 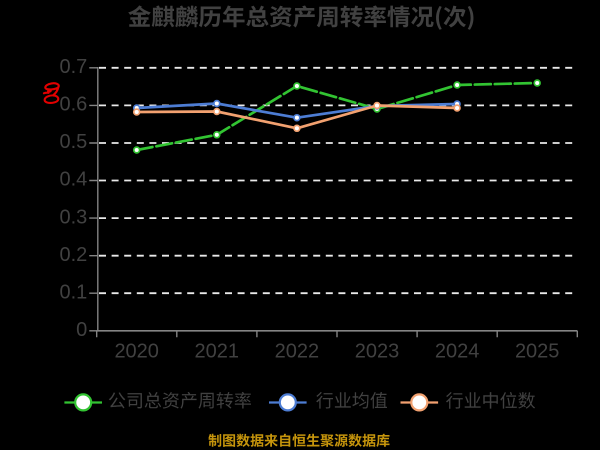 What do you see at coordinates (81, 330) in the screenshot?
I see `svg-text: 0` at bounding box center [81, 330].